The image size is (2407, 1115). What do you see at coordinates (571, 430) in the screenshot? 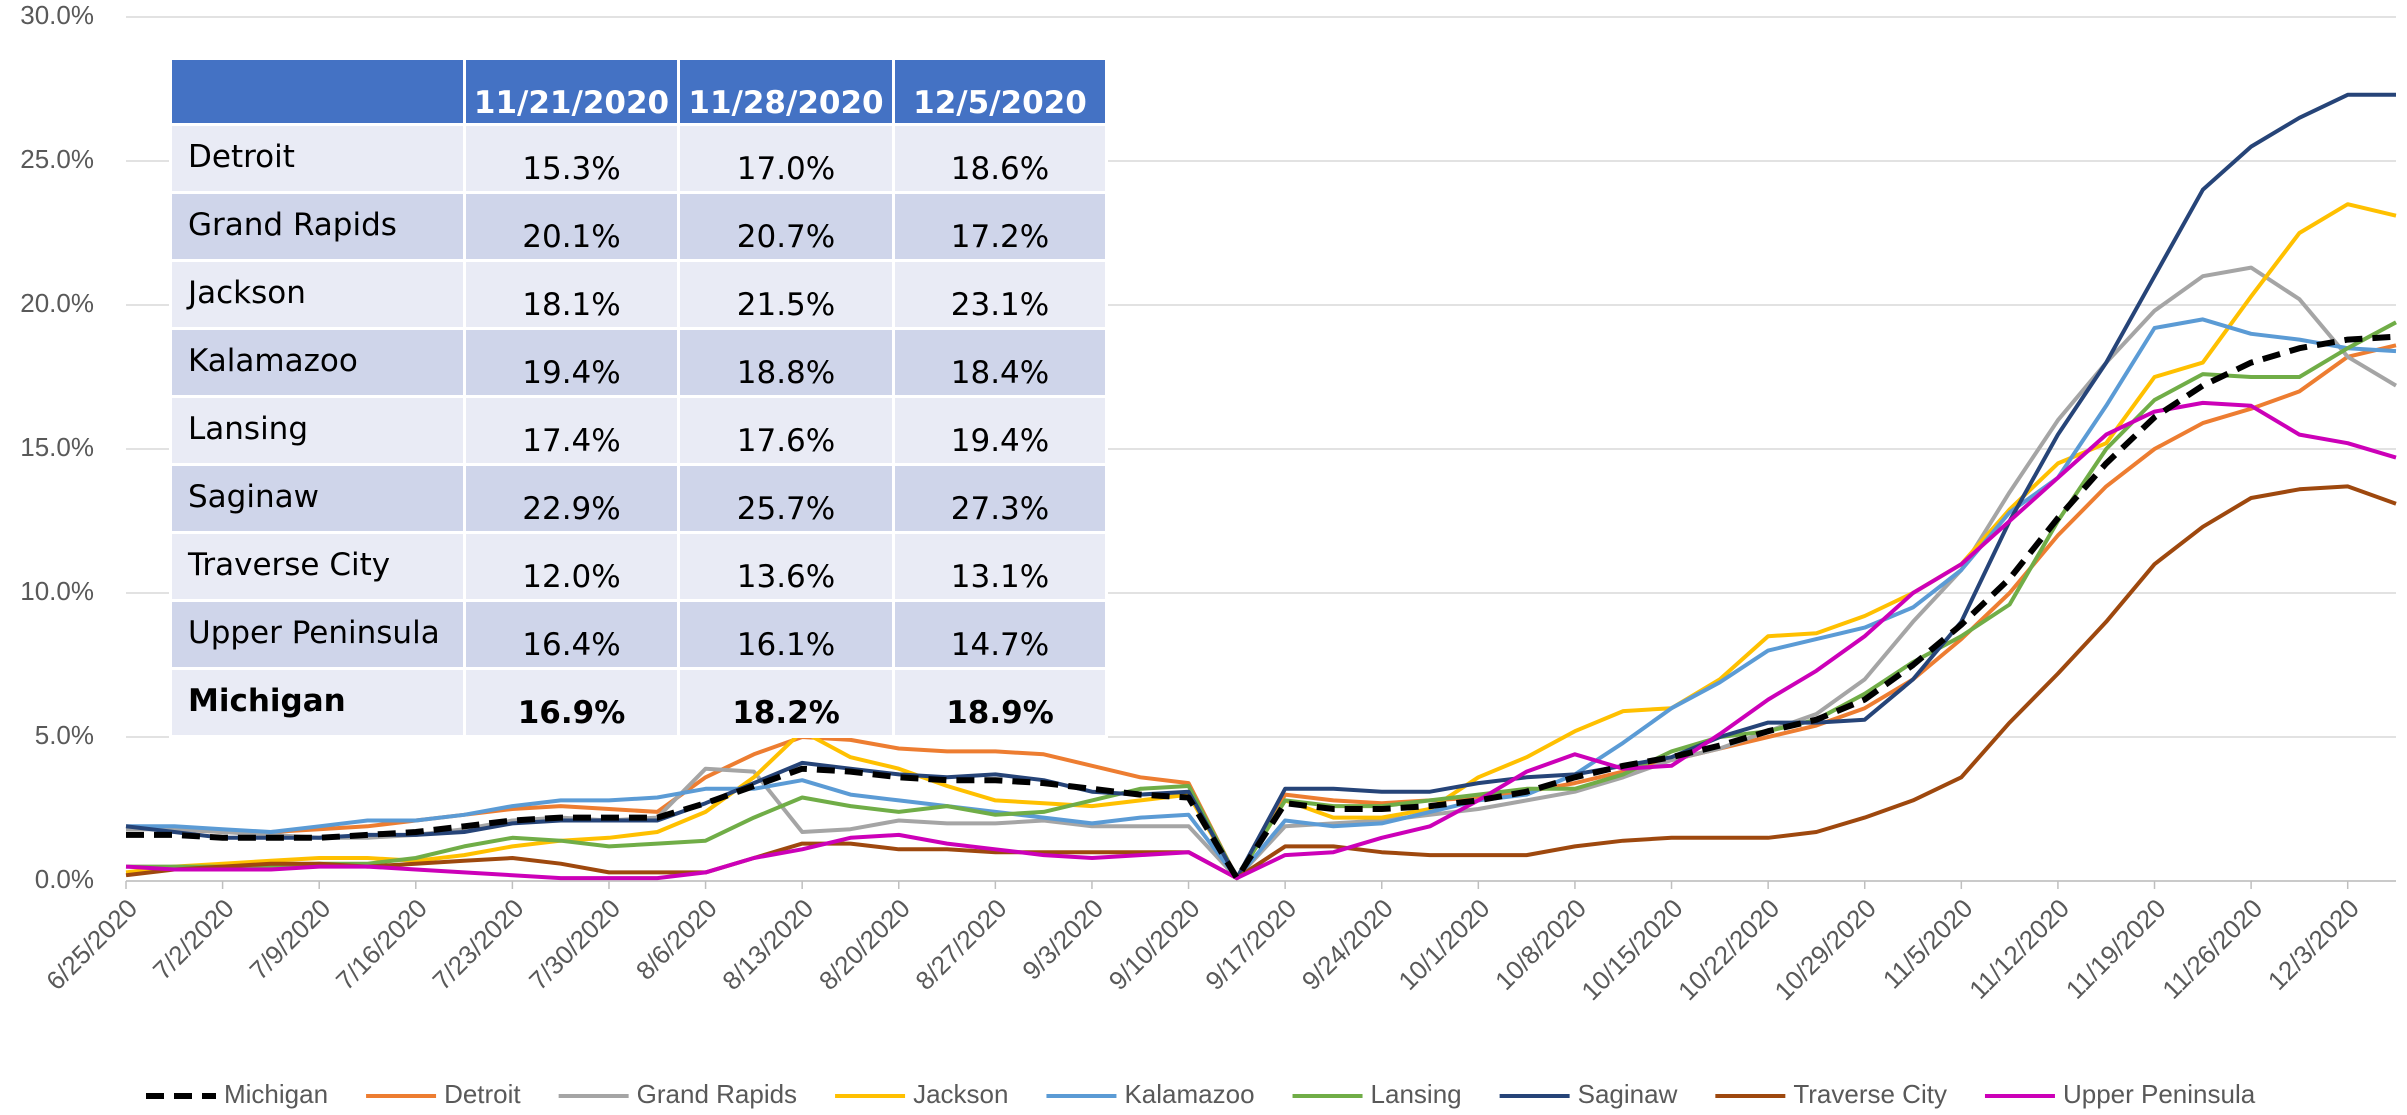
I see `value-cell: 17.4%` at bounding box center [571, 430].